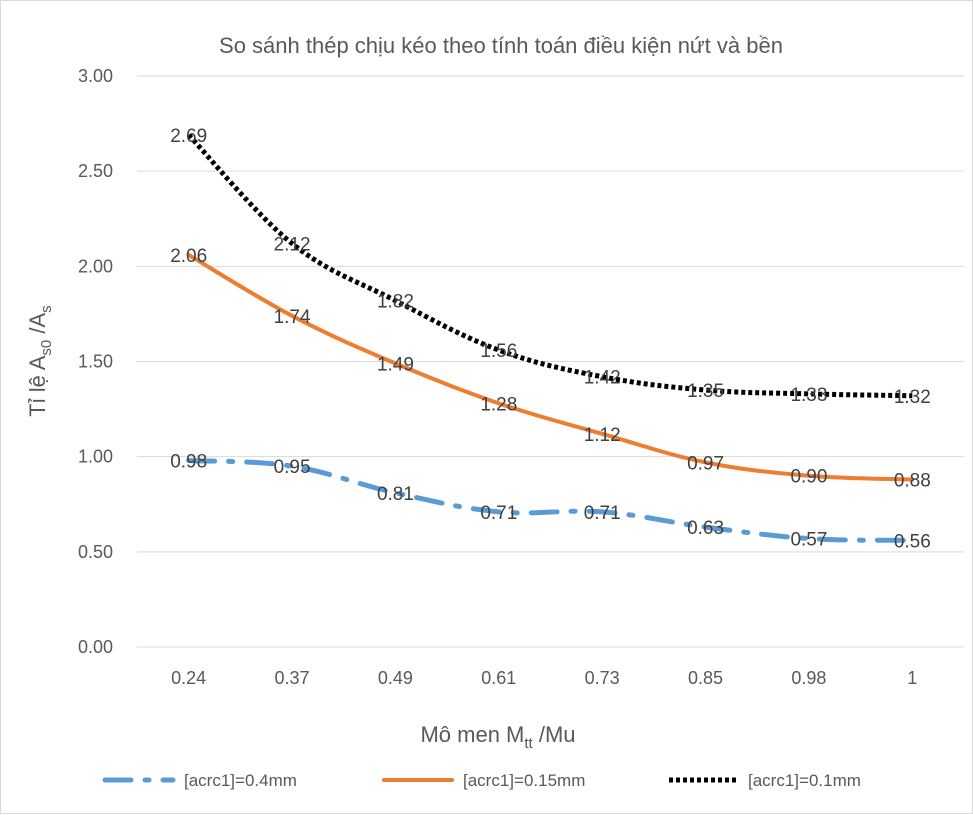 The image size is (973, 815). I want to click on y-tick-label: 2.00, so click(95, 266).